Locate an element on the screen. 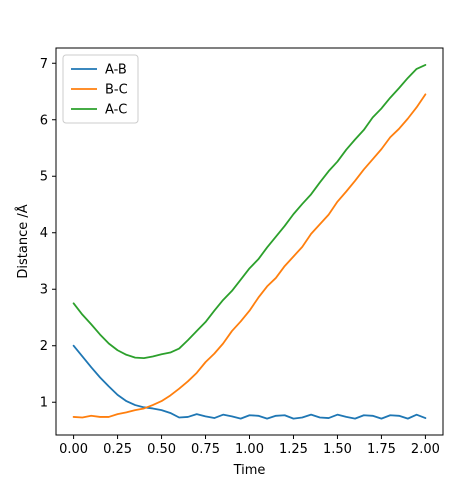 This screenshot has width=468, height=482. legend-label-b-c: B-C is located at coordinates (116, 90).